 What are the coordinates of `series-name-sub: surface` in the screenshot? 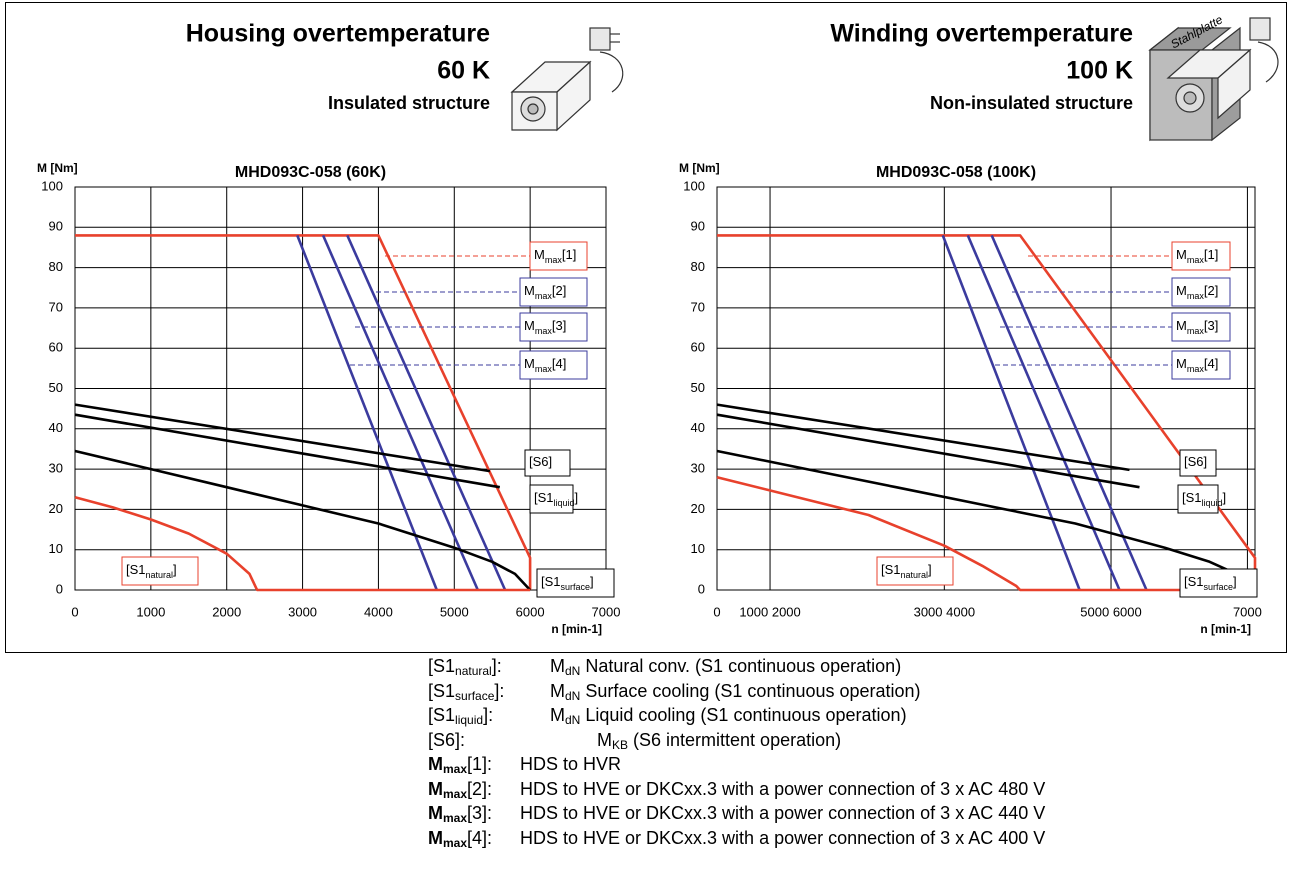 It's located at (576, 587).